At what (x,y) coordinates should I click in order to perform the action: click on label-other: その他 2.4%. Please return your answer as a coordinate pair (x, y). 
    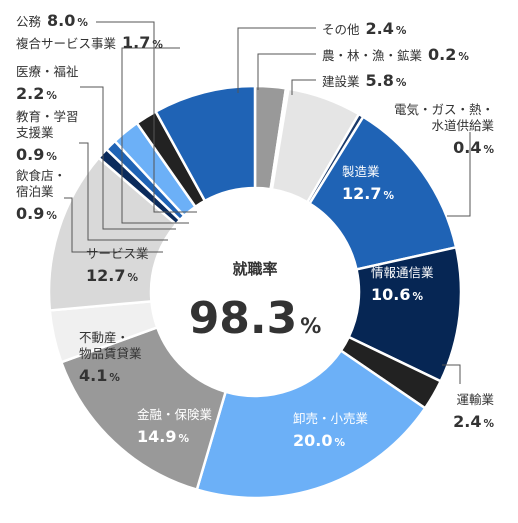
    Looking at the image, I should click on (364, 28).